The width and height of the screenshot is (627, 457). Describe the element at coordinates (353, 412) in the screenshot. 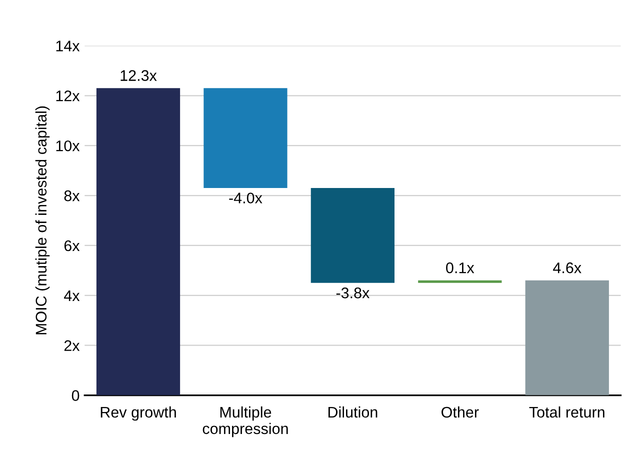

I see `x-tick-label: Dilution` at that location.